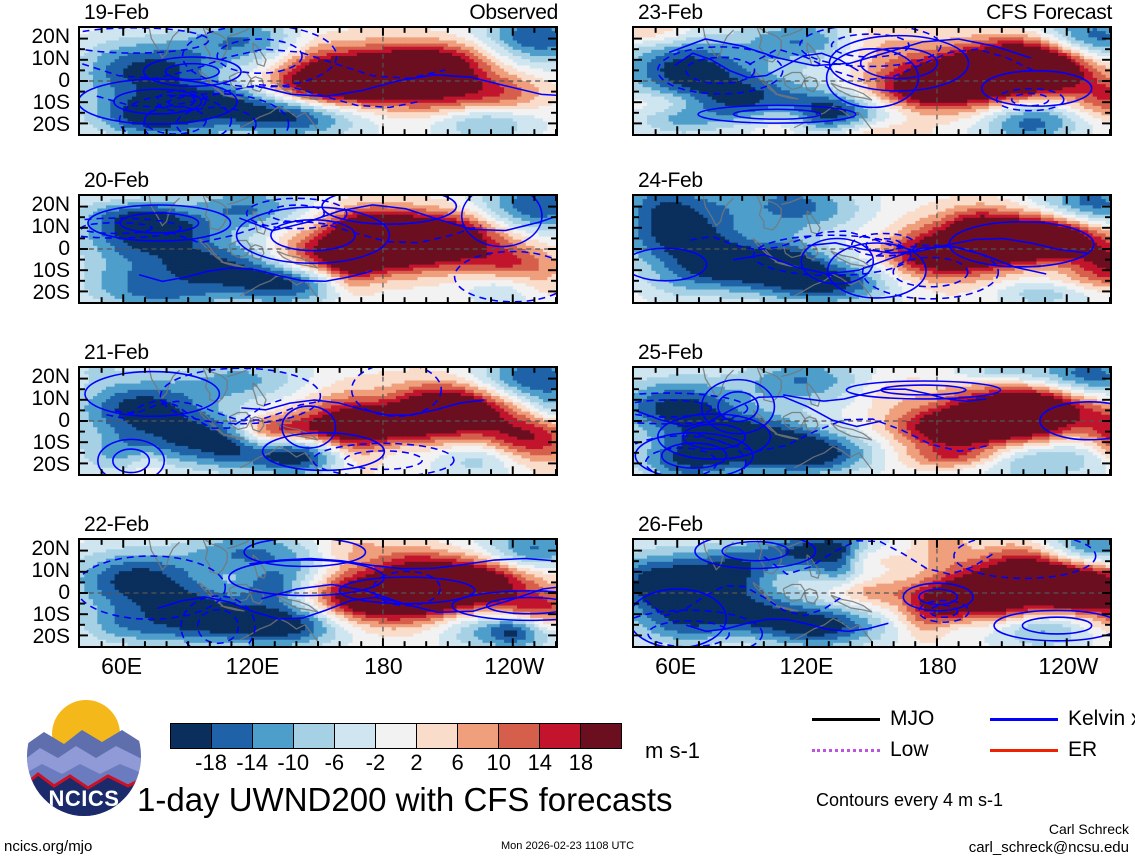 This screenshot has height=860, width=1135. Describe the element at coordinates (1049, 847) in the screenshot. I see `footer-email: carl_schreck@ncsu.edu` at that location.